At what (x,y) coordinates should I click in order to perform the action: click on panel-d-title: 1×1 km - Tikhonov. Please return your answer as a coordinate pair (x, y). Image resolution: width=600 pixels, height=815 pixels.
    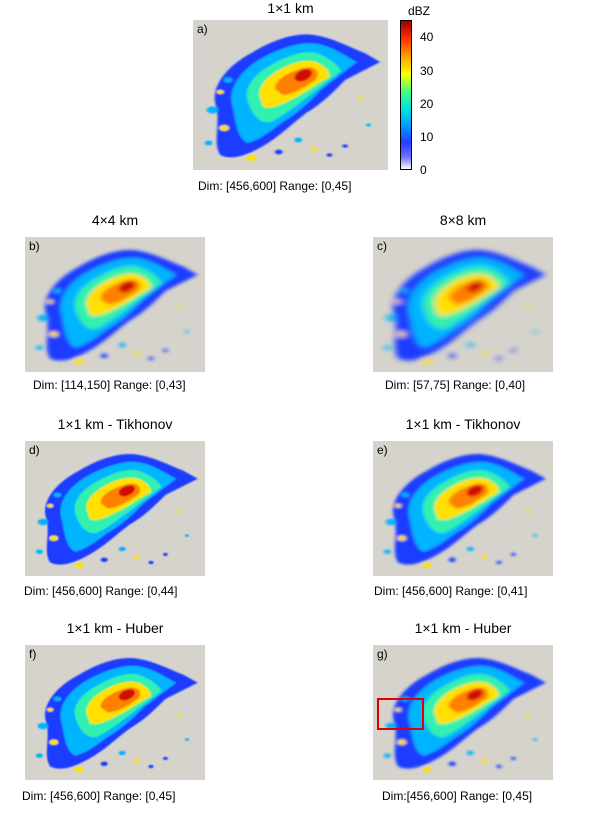
    Looking at the image, I should click on (115, 424).